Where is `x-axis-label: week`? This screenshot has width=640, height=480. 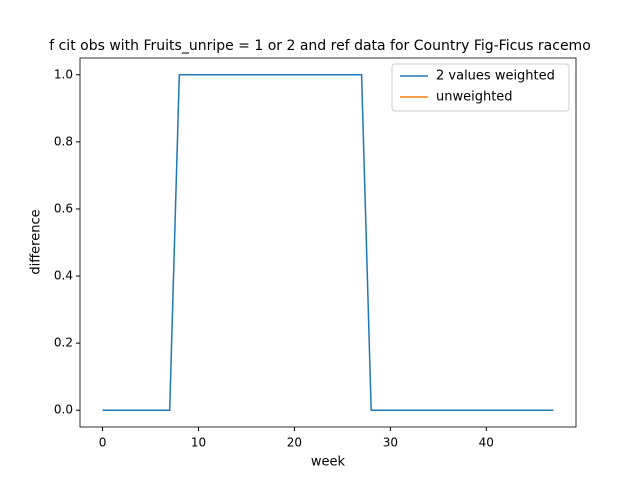 x-axis-label: week is located at coordinates (328, 462).